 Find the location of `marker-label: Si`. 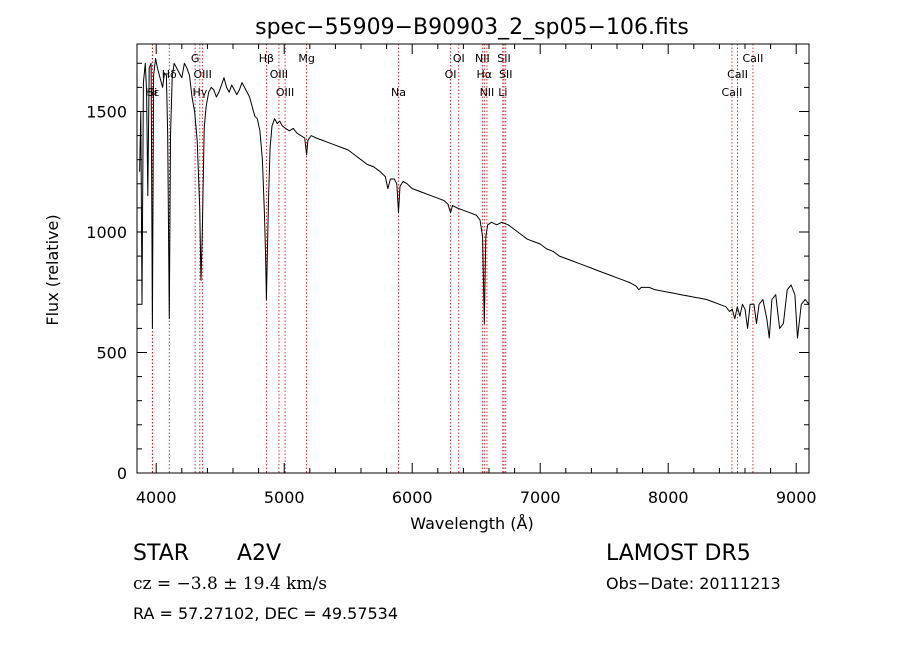

marker-label: Si is located at coordinates (152, 92).